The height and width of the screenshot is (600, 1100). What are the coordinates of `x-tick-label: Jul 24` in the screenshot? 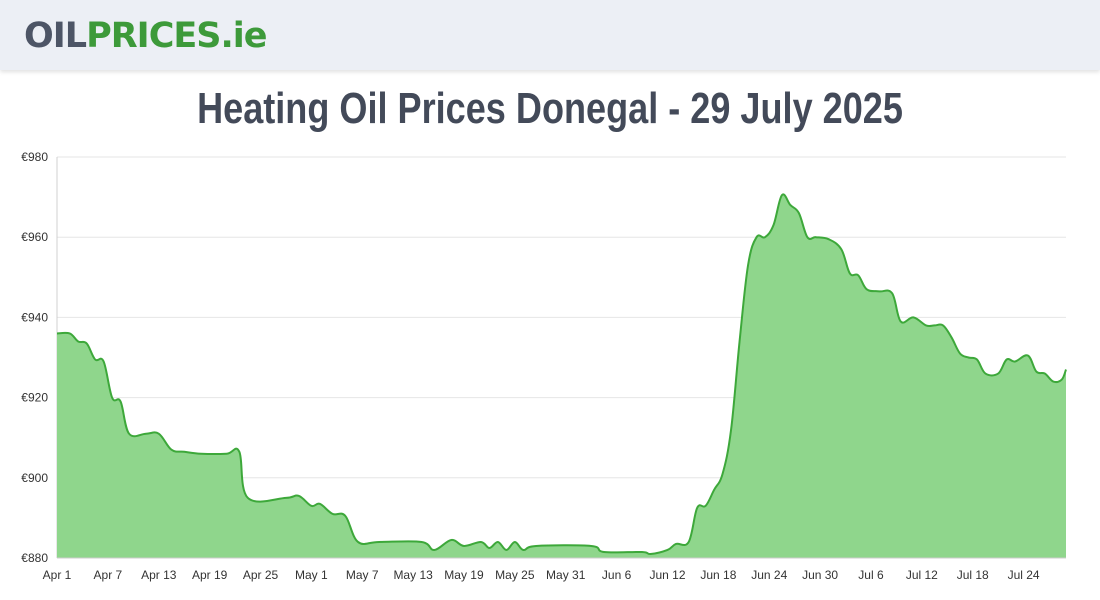 It's located at (1024, 575).